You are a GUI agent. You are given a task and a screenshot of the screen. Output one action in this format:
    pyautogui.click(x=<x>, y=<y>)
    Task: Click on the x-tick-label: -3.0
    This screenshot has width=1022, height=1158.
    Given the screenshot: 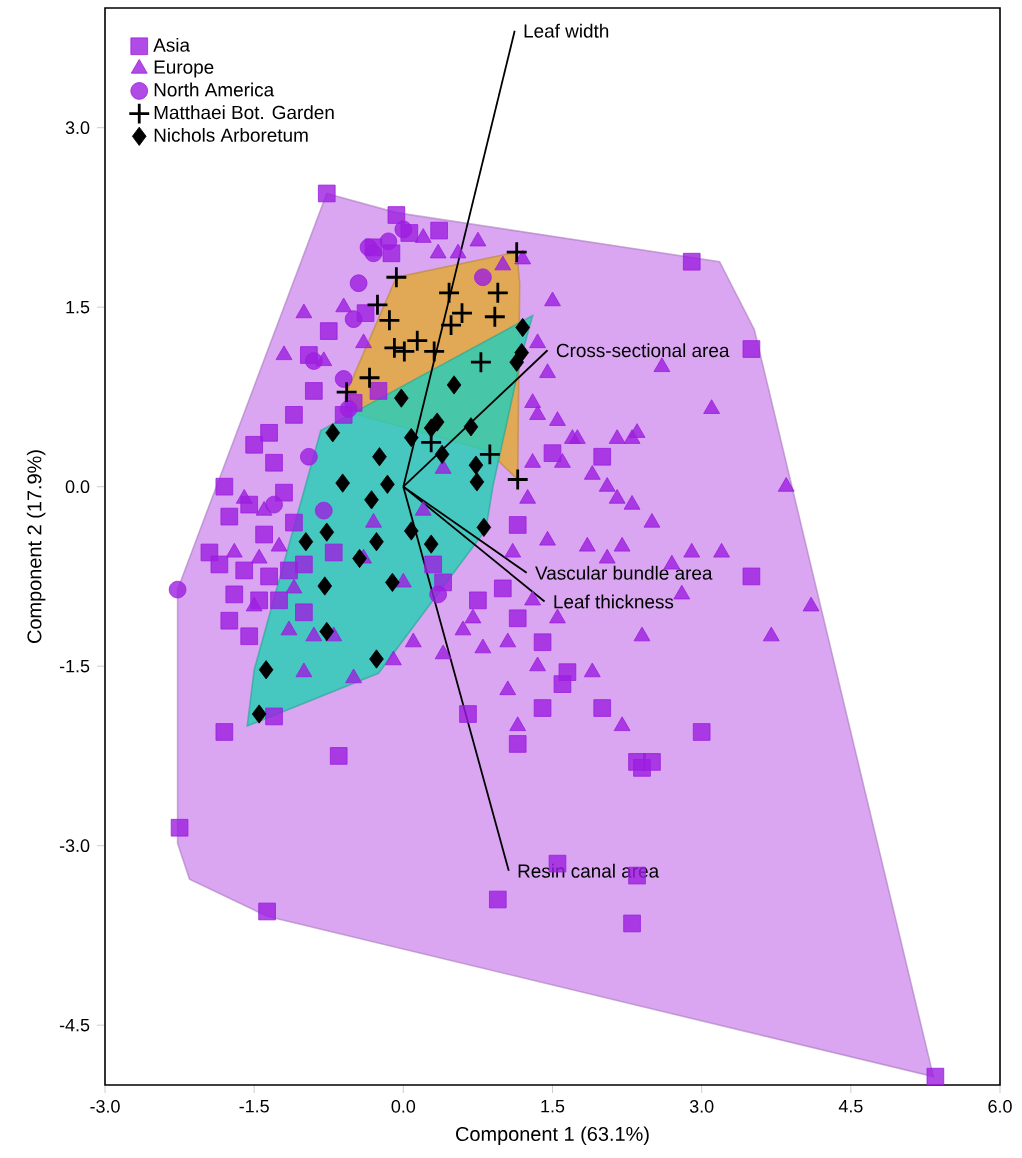 What is the action you would take?
    pyautogui.click(x=105, y=1106)
    